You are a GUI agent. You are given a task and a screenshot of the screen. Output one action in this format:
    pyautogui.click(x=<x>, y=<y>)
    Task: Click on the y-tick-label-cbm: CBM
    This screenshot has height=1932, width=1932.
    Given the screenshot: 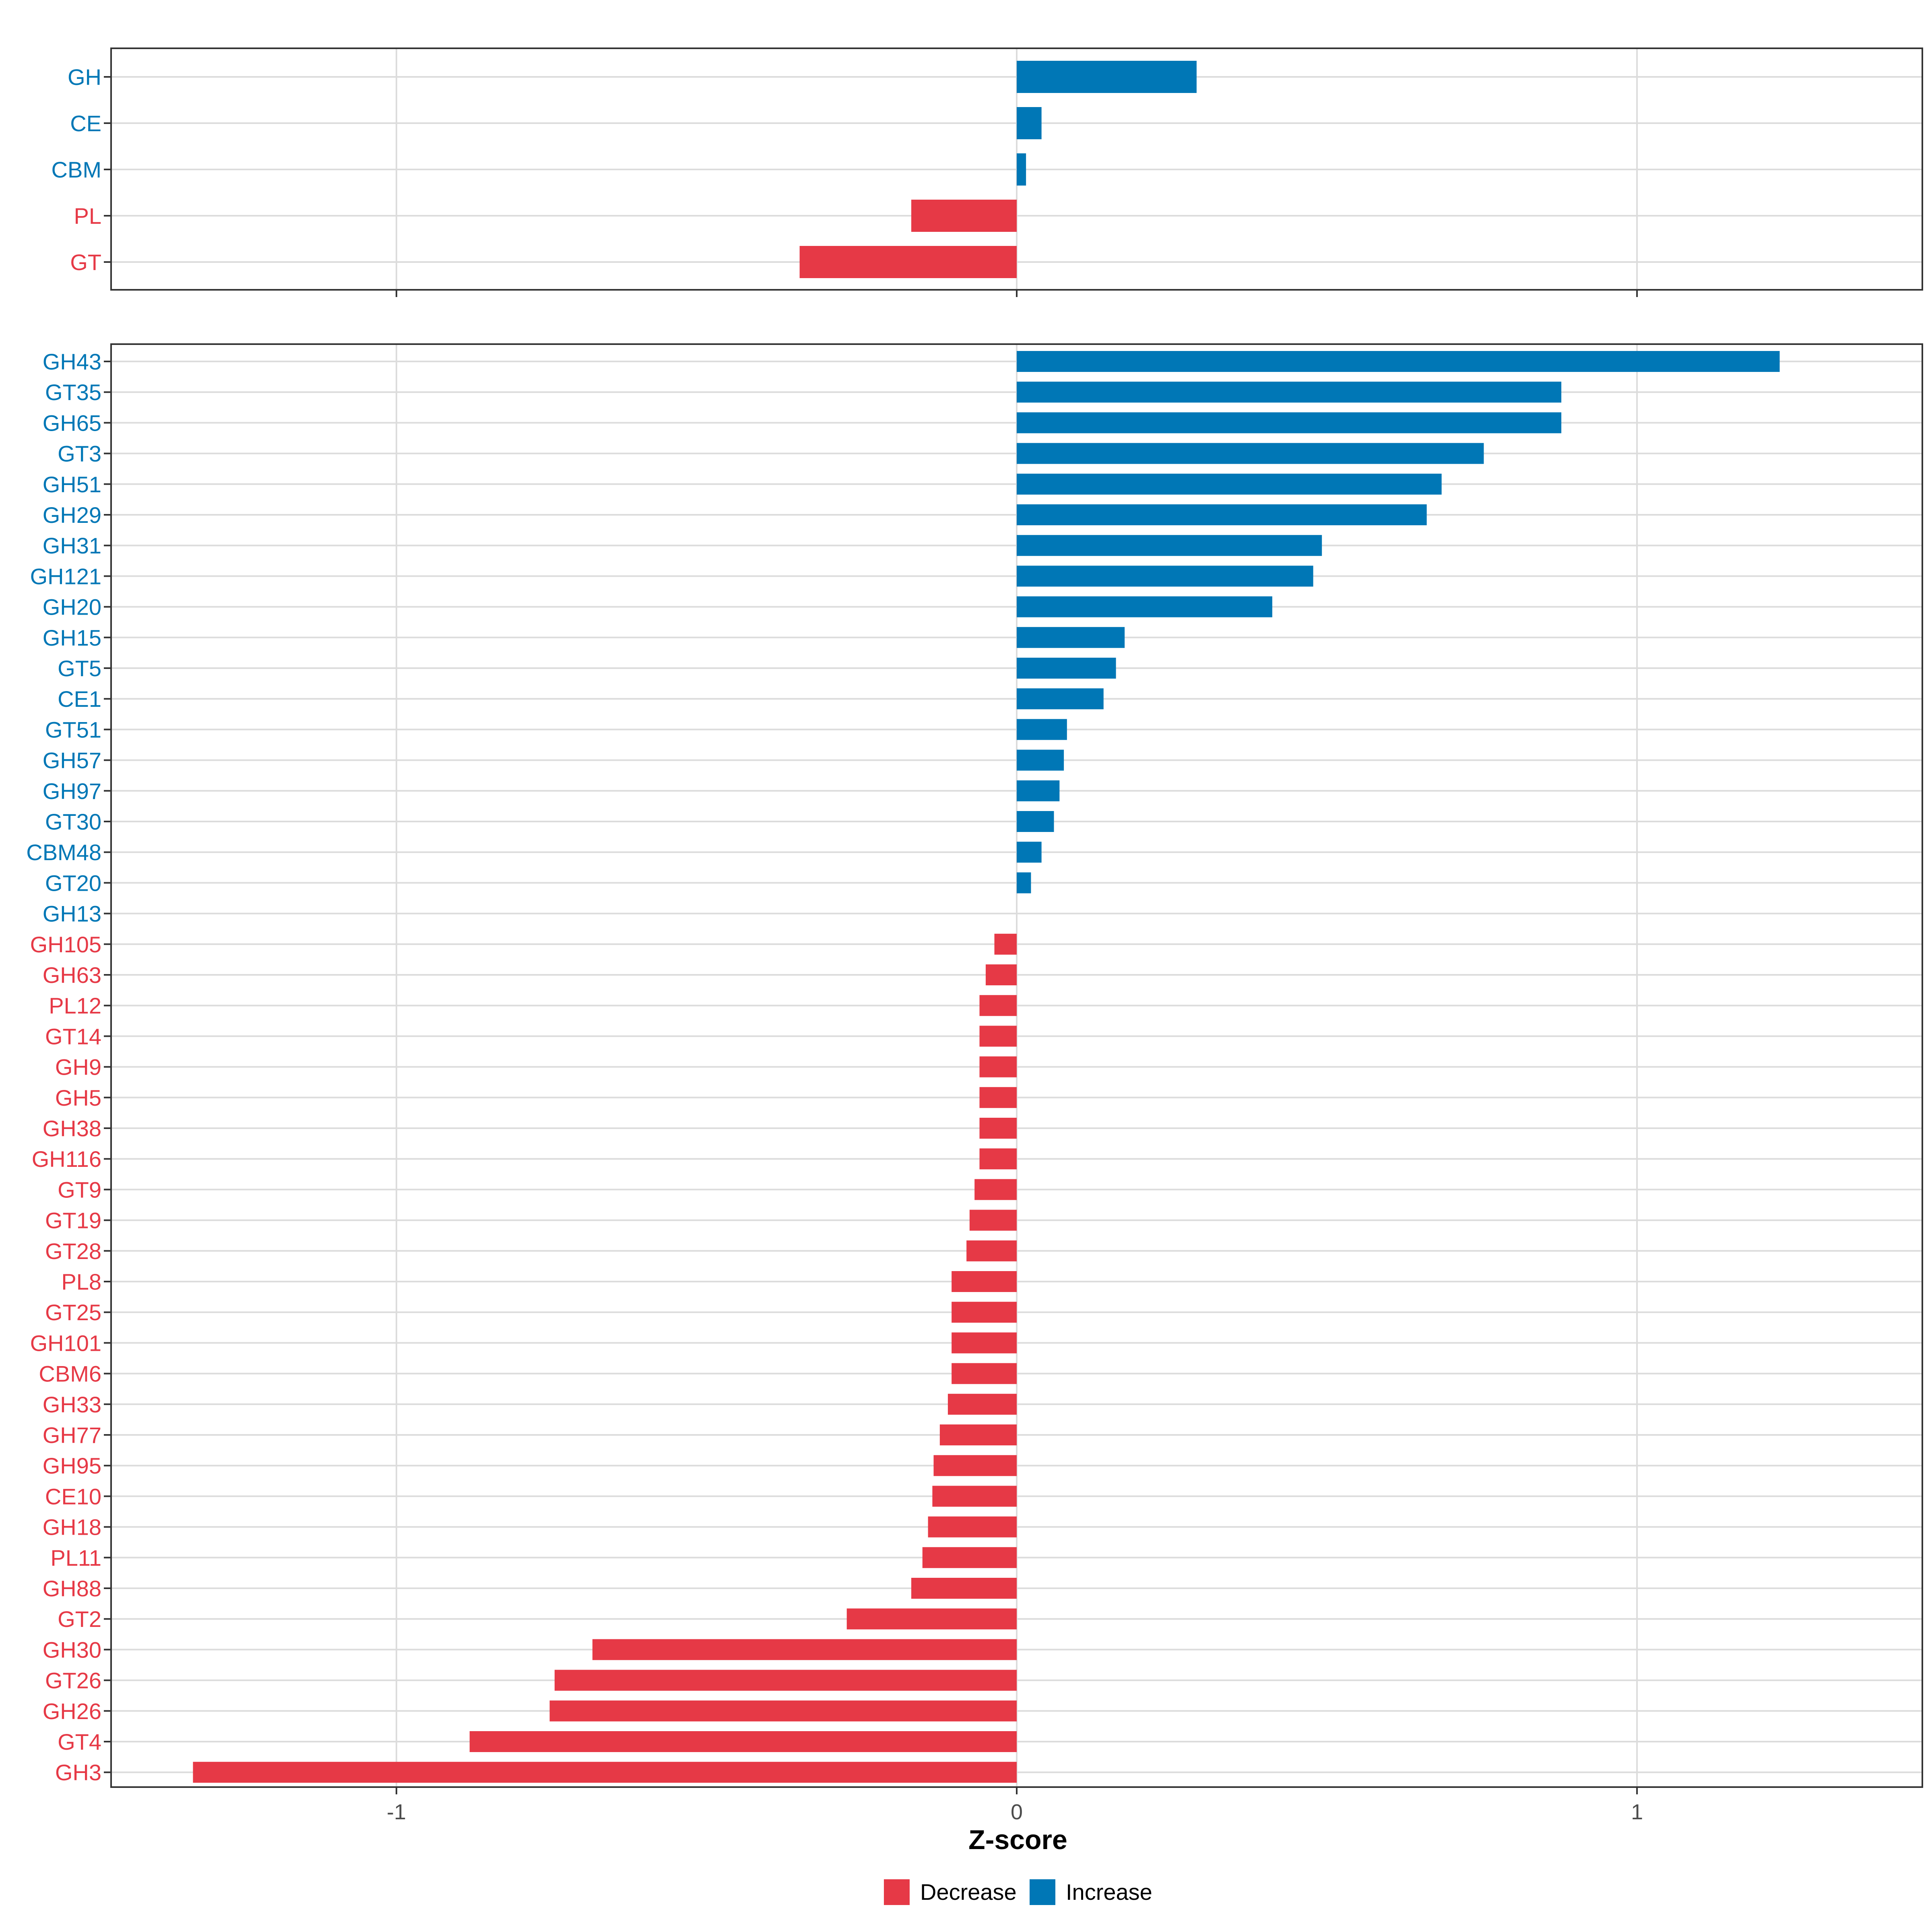 What is the action you would take?
    pyautogui.click(x=76, y=169)
    